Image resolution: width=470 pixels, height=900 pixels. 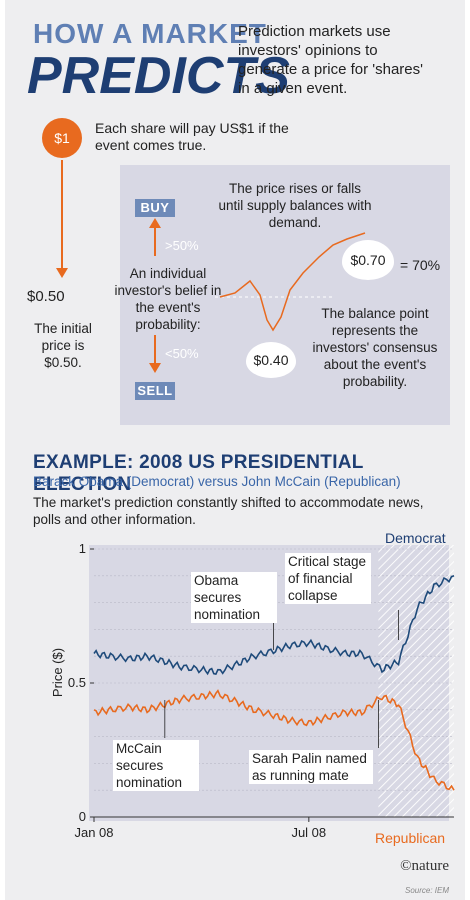 What do you see at coordinates (416, 681) in the screenshot?
I see `post-palin-region` at bounding box center [416, 681].